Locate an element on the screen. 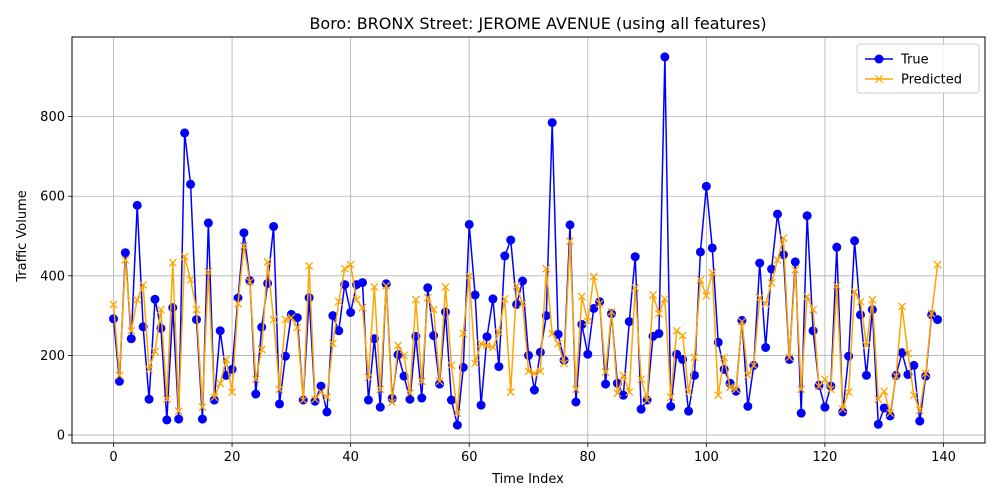  legend-label: True is located at coordinates (914, 60).